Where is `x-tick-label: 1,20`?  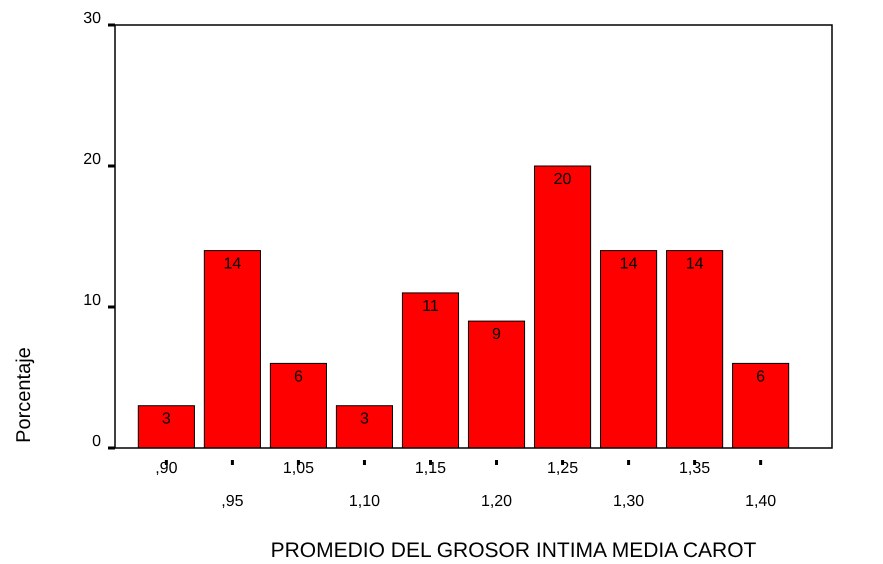 x-tick-label: 1,20 is located at coordinates (496, 501).